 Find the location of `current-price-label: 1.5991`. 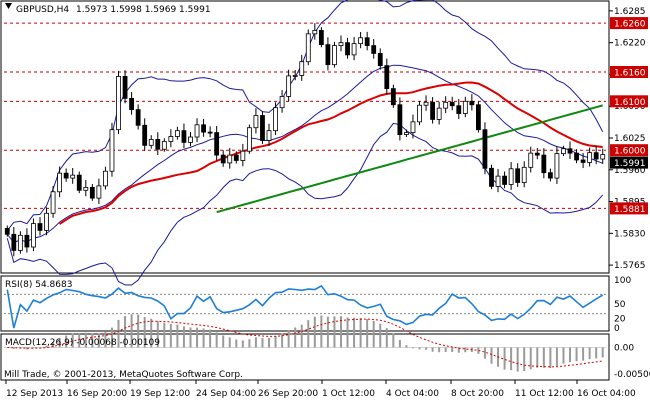

current-price-label: 1.5991 is located at coordinates (630, 164).